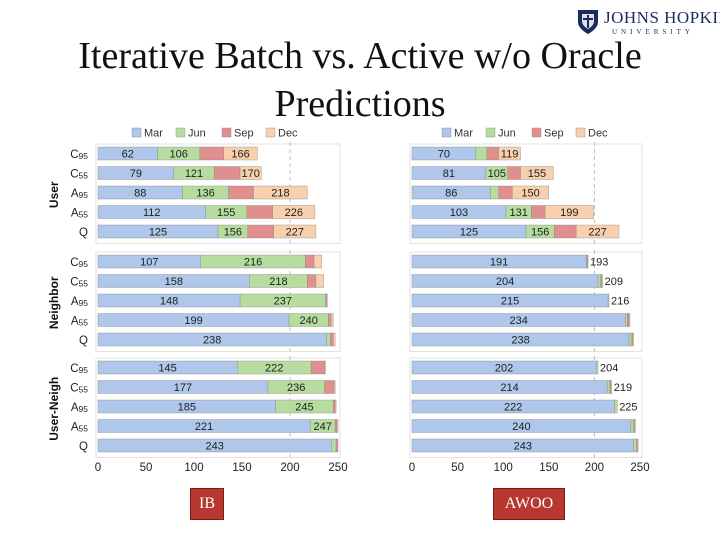  I want to click on data-label-jun: 218, so click(278, 282).